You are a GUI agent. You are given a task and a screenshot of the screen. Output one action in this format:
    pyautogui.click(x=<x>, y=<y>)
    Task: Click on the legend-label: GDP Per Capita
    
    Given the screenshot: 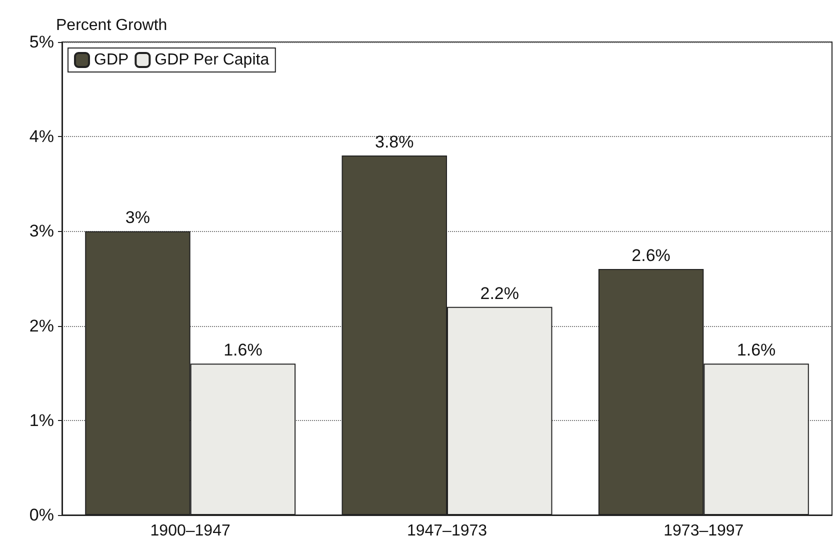 What is the action you would take?
    pyautogui.click(x=212, y=60)
    